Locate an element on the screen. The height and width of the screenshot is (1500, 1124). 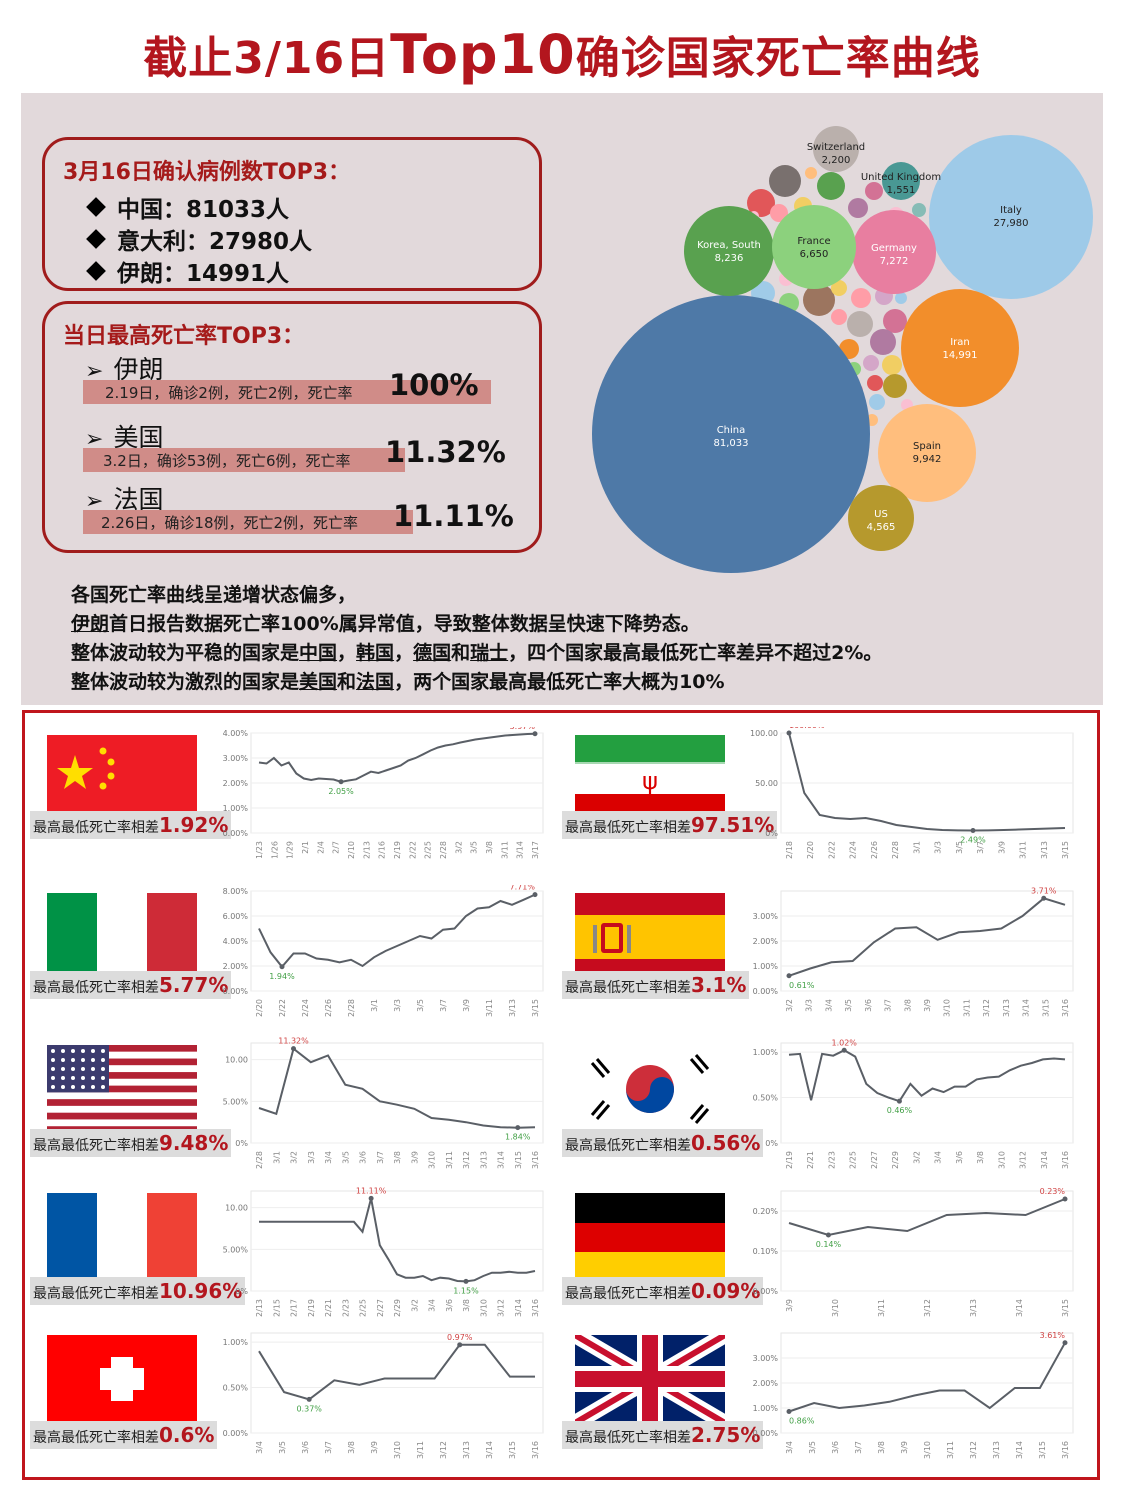
iran-flag-icon: ψ is located at coordinates (650, 779).